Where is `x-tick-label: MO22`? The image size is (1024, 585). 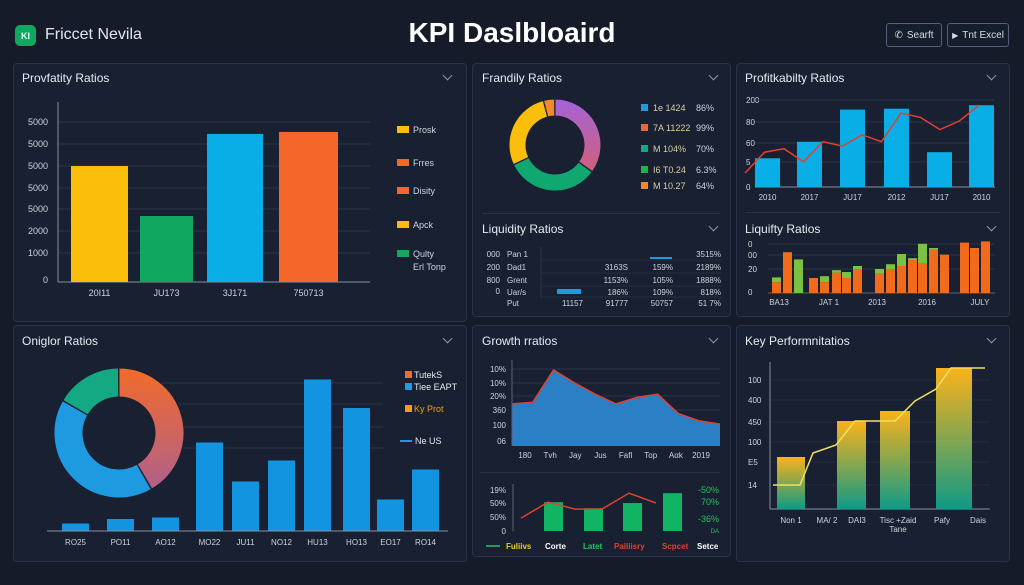 x-tick-label: MO22 is located at coordinates (210, 542).